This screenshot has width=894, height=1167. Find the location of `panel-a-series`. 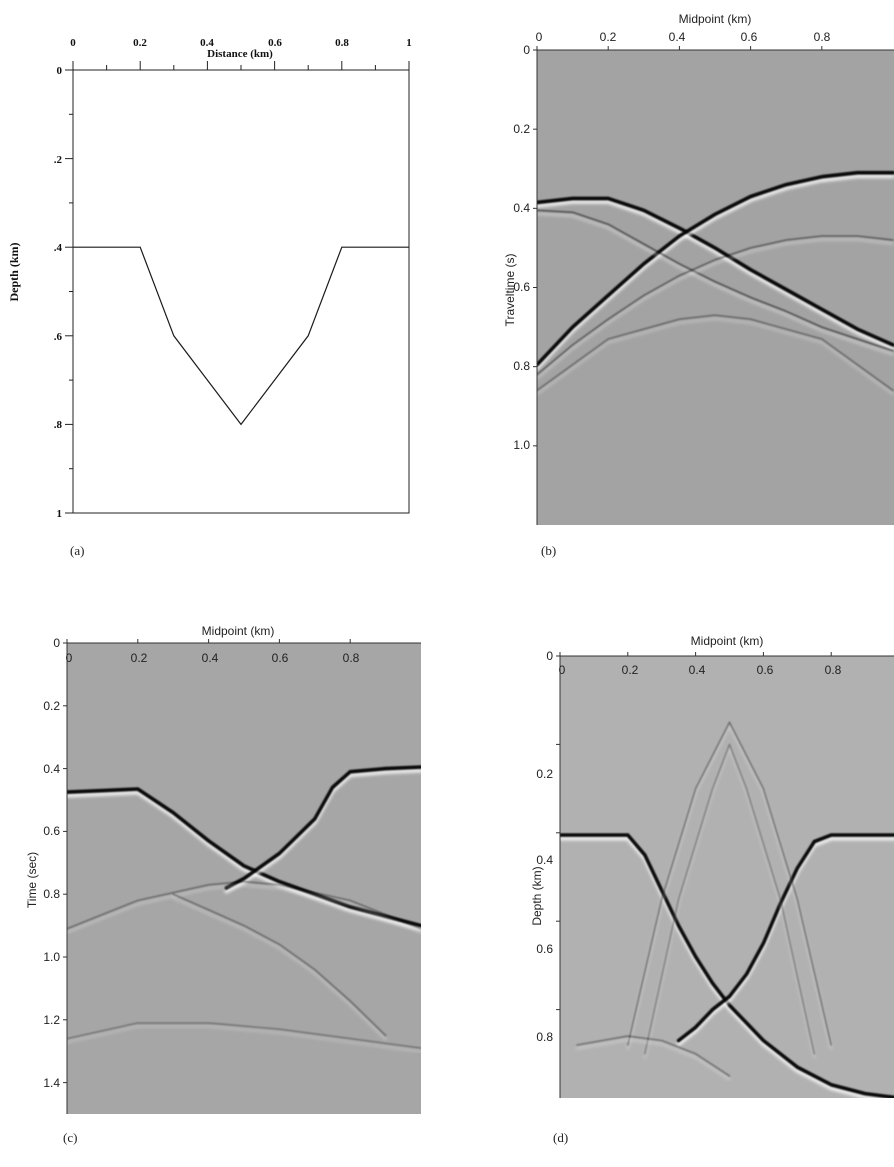

panel-a-series is located at coordinates (241, 336).